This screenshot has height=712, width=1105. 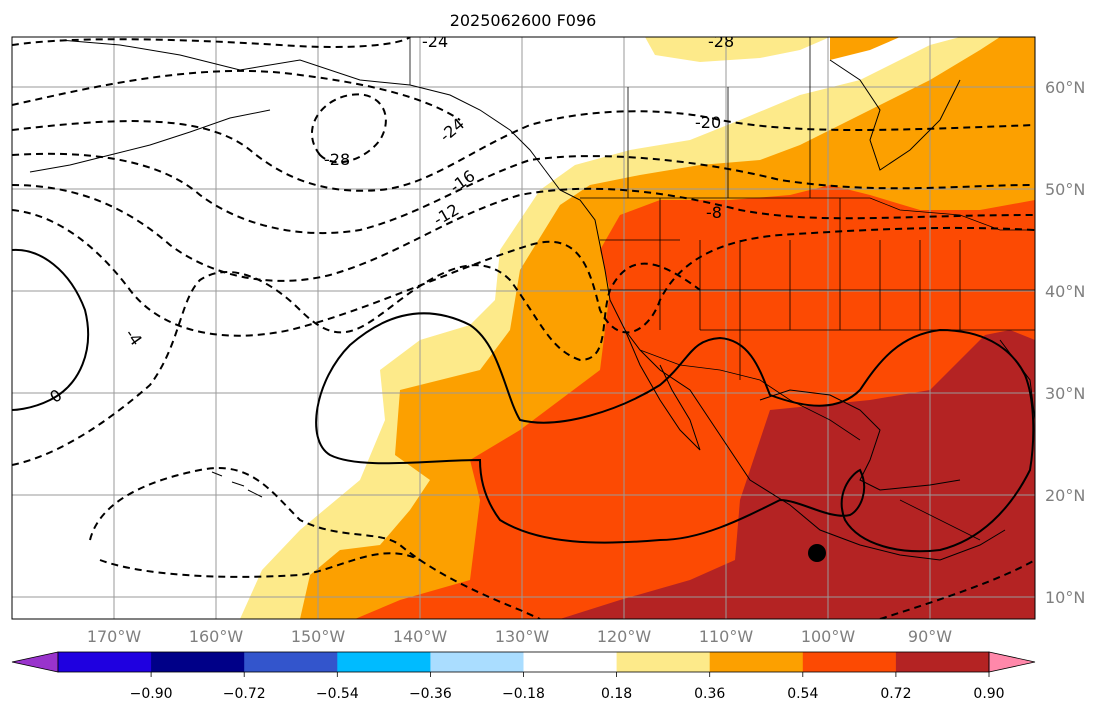 What do you see at coordinates (337, 159) in the screenshot?
I see `contour-label-neg28: -28` at bounding box center [337, 159].